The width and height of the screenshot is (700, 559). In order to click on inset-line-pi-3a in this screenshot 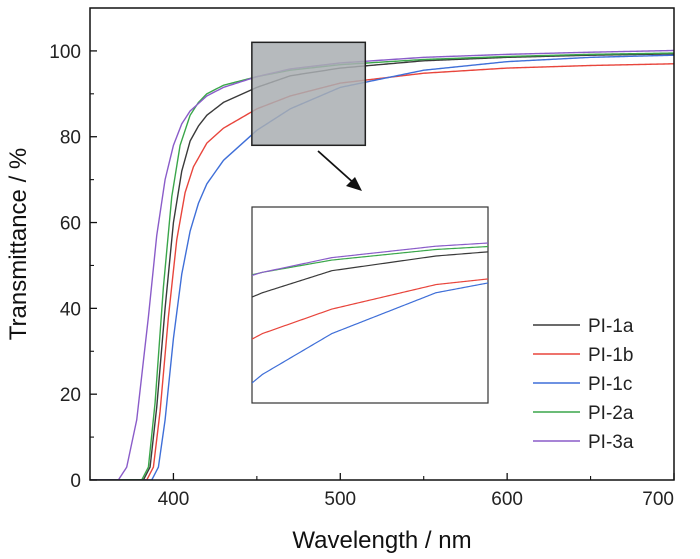, I will do `click(370, 259)`.